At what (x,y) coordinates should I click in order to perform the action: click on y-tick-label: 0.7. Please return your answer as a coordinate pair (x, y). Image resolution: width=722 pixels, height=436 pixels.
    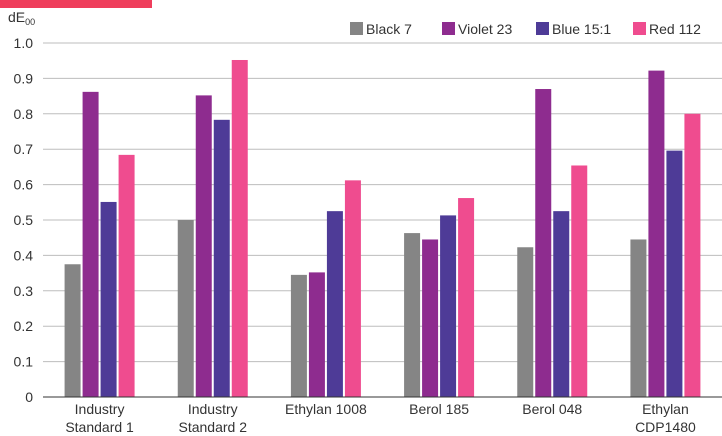
    Looking at the image, I should click on (24, 149).